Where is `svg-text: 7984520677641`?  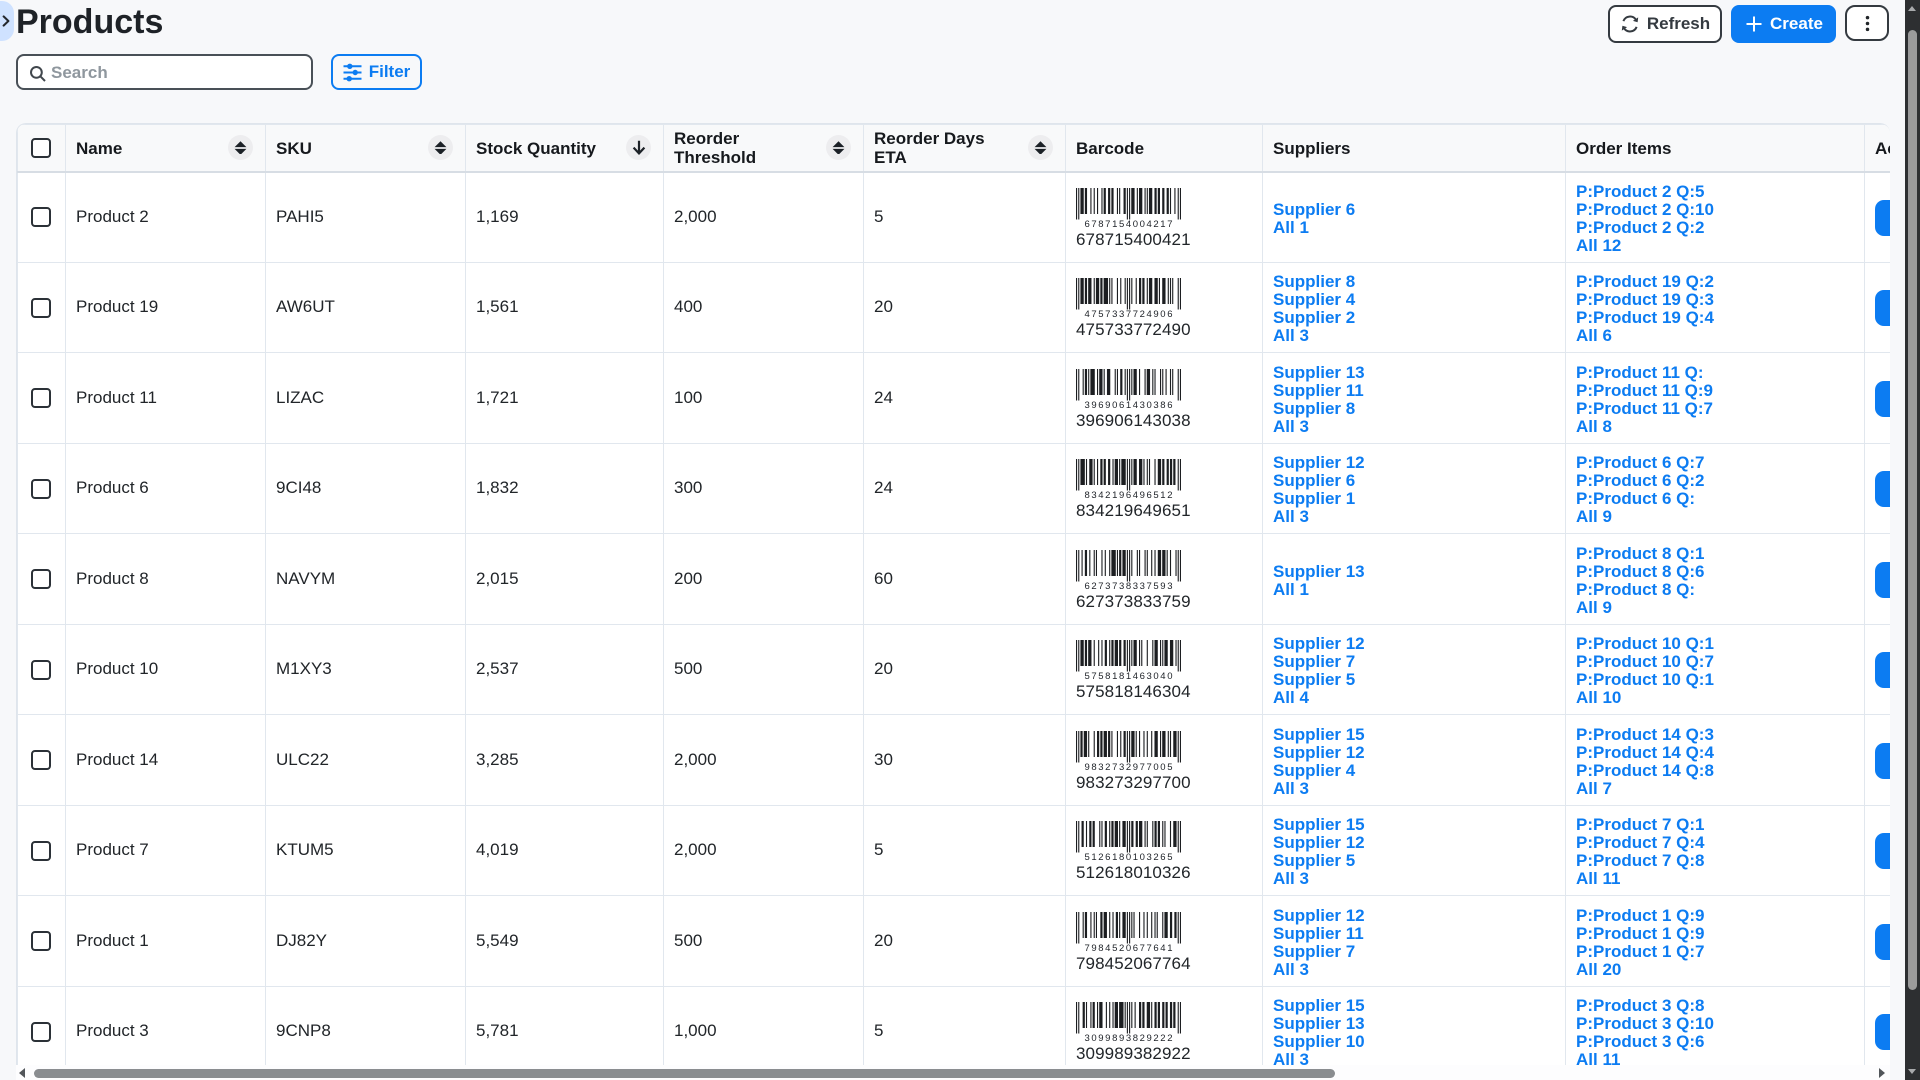 svg-text: 7984520677641 is located at coordinates (1129, 948).